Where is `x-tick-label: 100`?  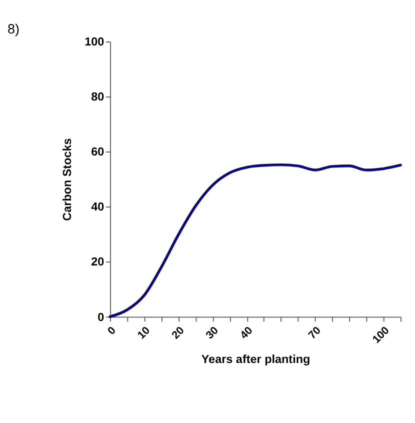 x-tick-label: 100 is located at coordinates (381, 335).